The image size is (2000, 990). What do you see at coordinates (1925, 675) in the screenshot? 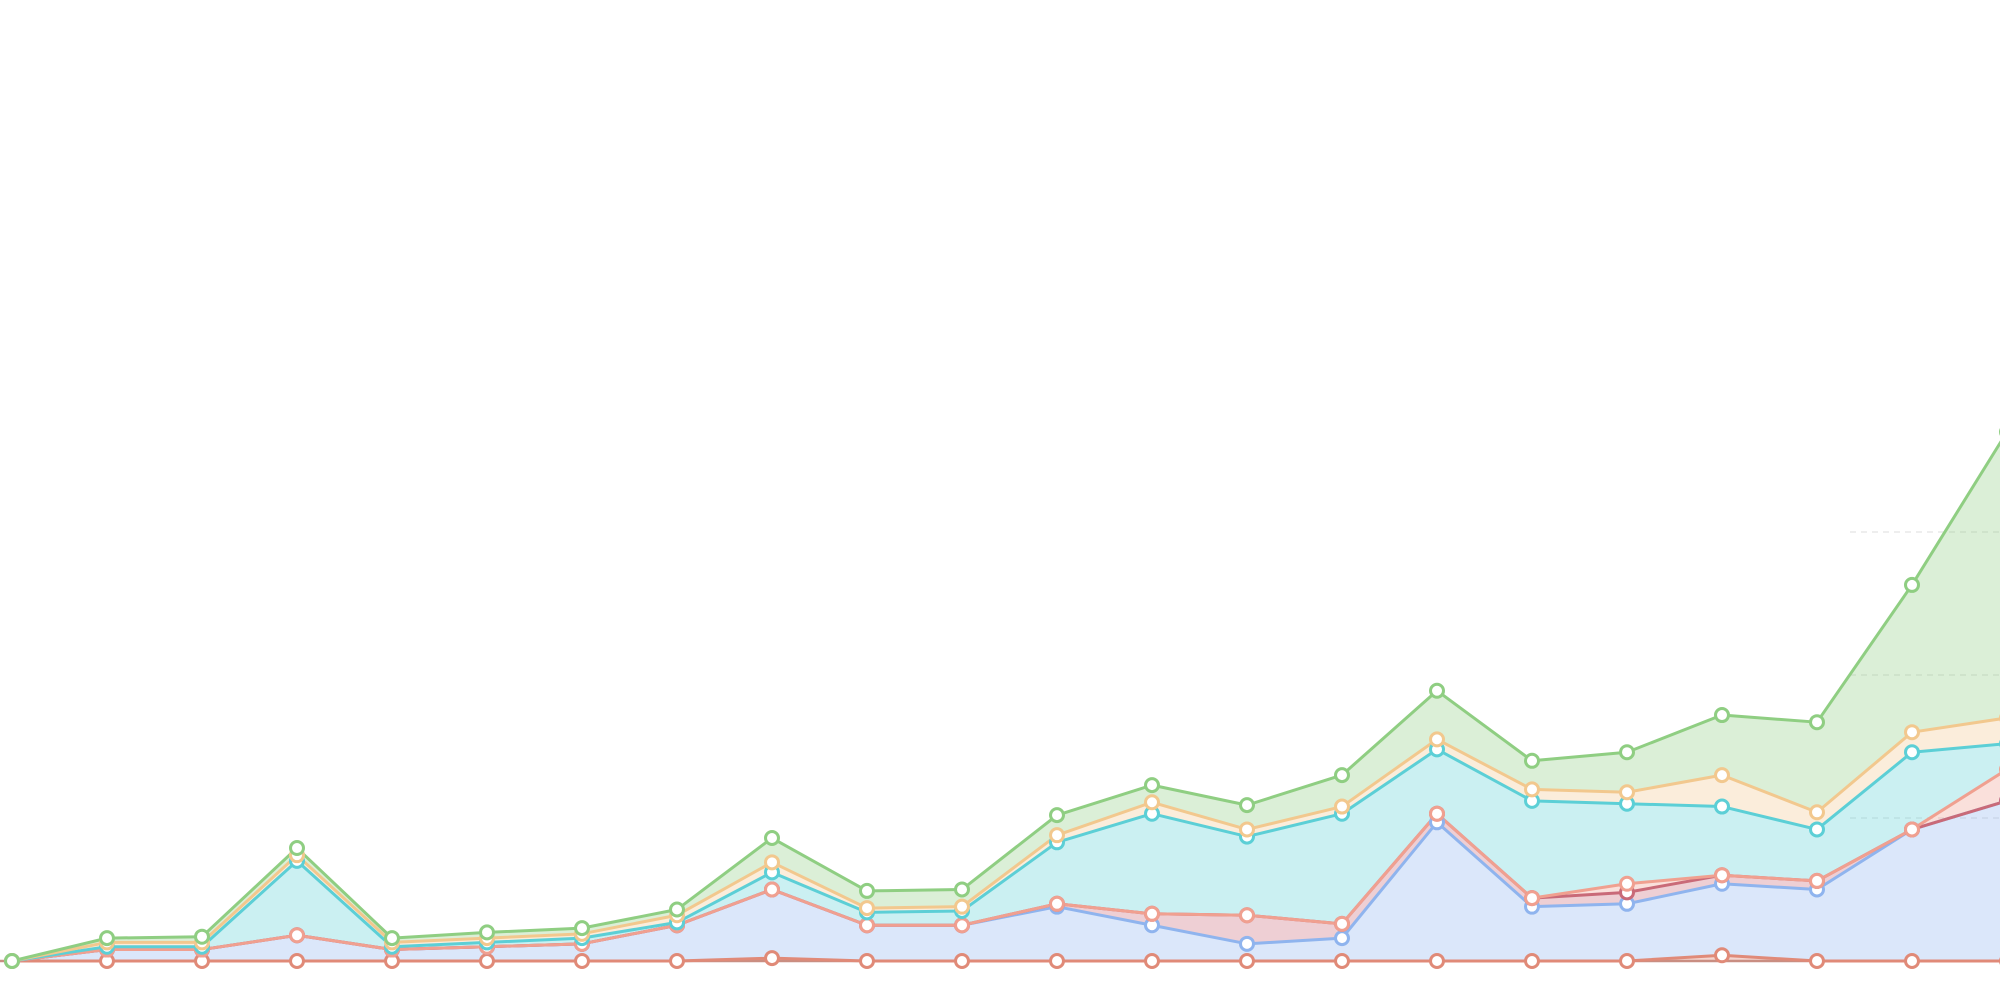
I see `gridlines` at bounding box center [1925, 675].